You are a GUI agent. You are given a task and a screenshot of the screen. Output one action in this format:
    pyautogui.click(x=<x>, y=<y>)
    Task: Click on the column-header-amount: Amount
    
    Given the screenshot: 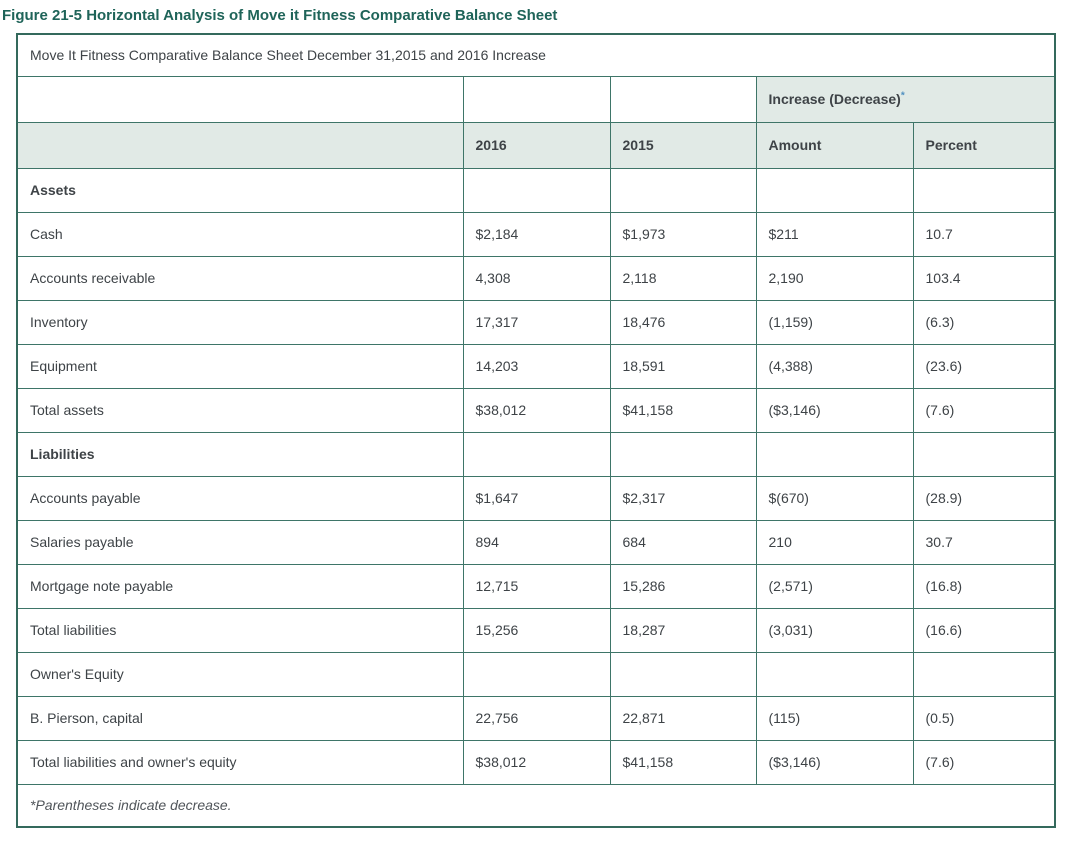 What is the action you would take?
    pyautogui.click(x=834, y=145)
    